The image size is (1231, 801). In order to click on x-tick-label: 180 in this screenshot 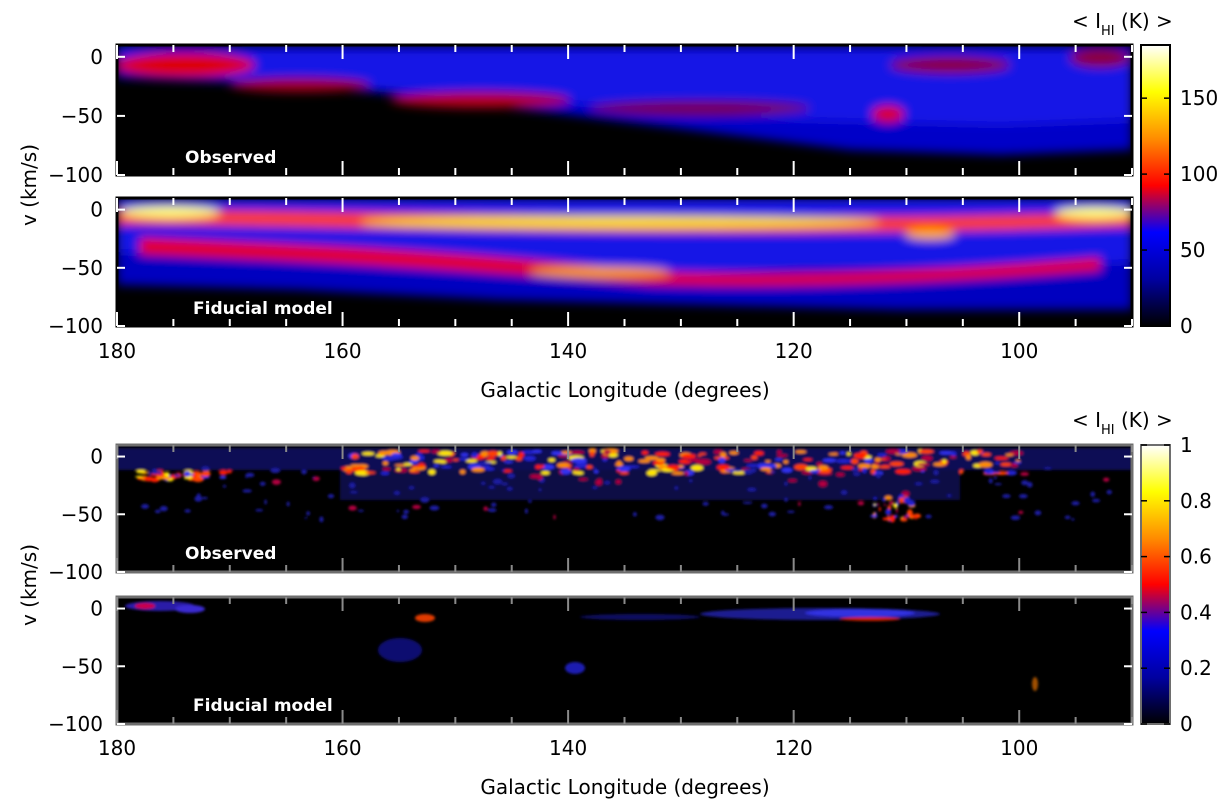, I will do `click(117, 748)`.